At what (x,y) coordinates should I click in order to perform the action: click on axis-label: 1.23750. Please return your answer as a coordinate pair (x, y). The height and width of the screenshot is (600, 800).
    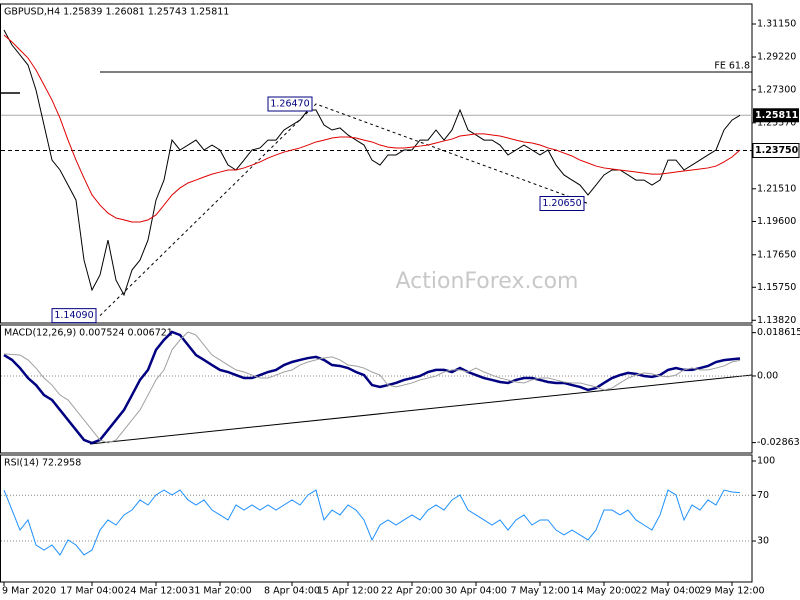
    Looking at the image, I should click on (777, 150).